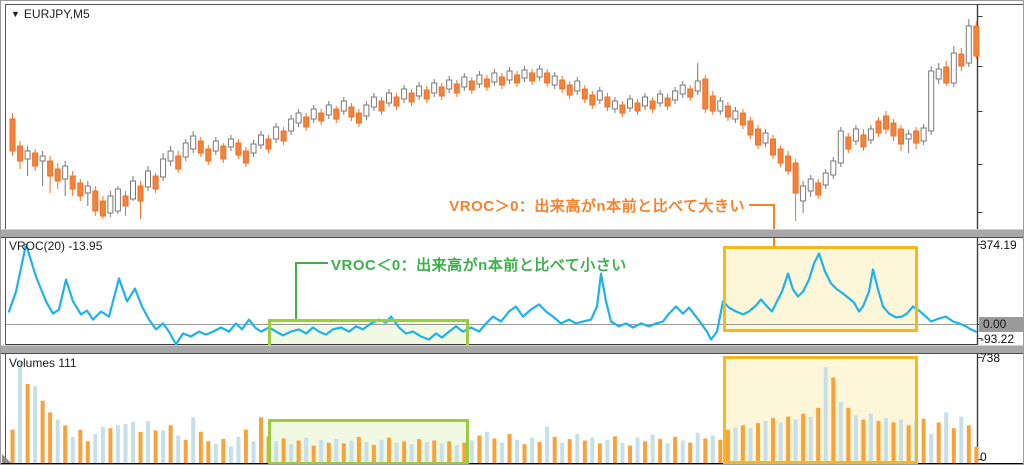 Image resolution: width=1024 pixels, height=465 pixels. I want to click on vroc-positive-connector-h, so click(762, 205).